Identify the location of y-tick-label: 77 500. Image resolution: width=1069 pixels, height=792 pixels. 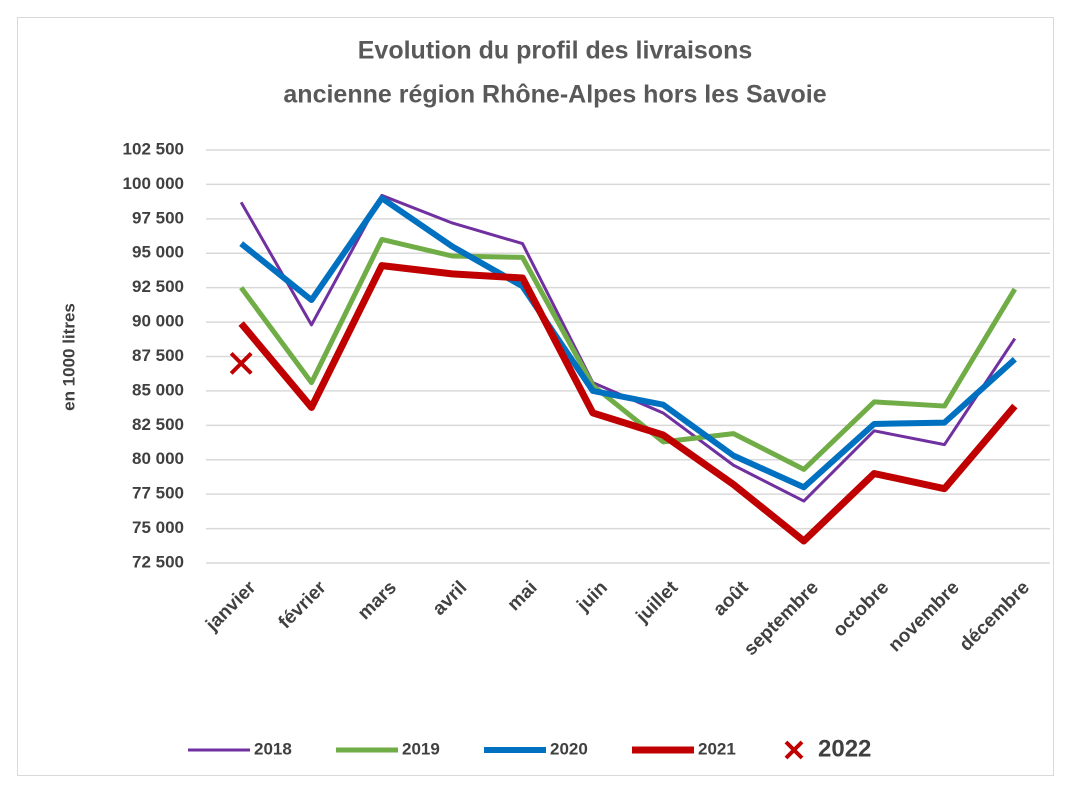
(158, 493).